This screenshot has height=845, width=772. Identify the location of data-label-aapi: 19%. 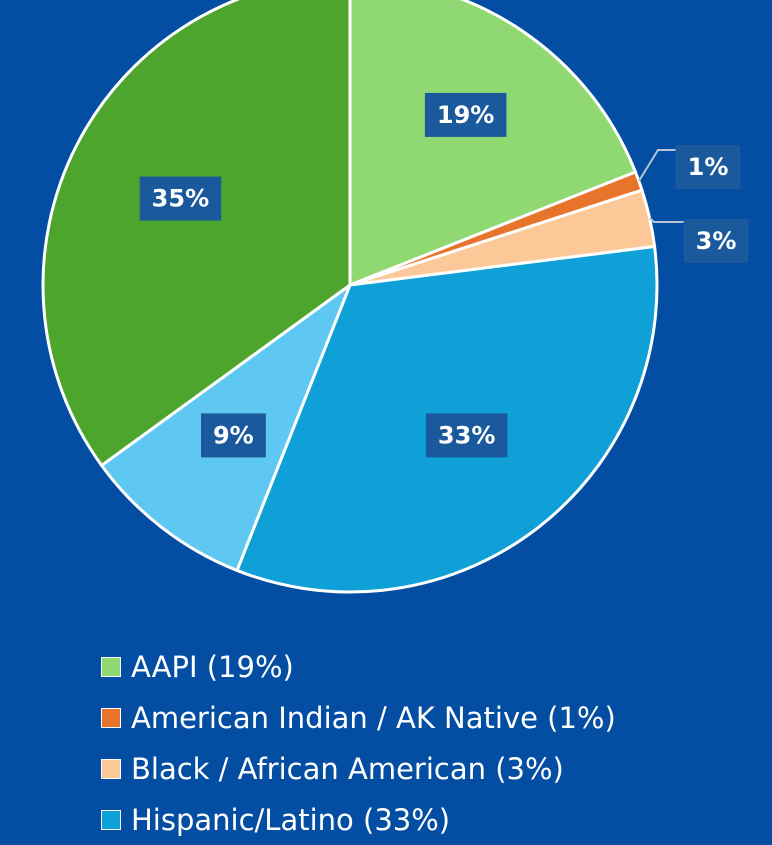
(465, 115).